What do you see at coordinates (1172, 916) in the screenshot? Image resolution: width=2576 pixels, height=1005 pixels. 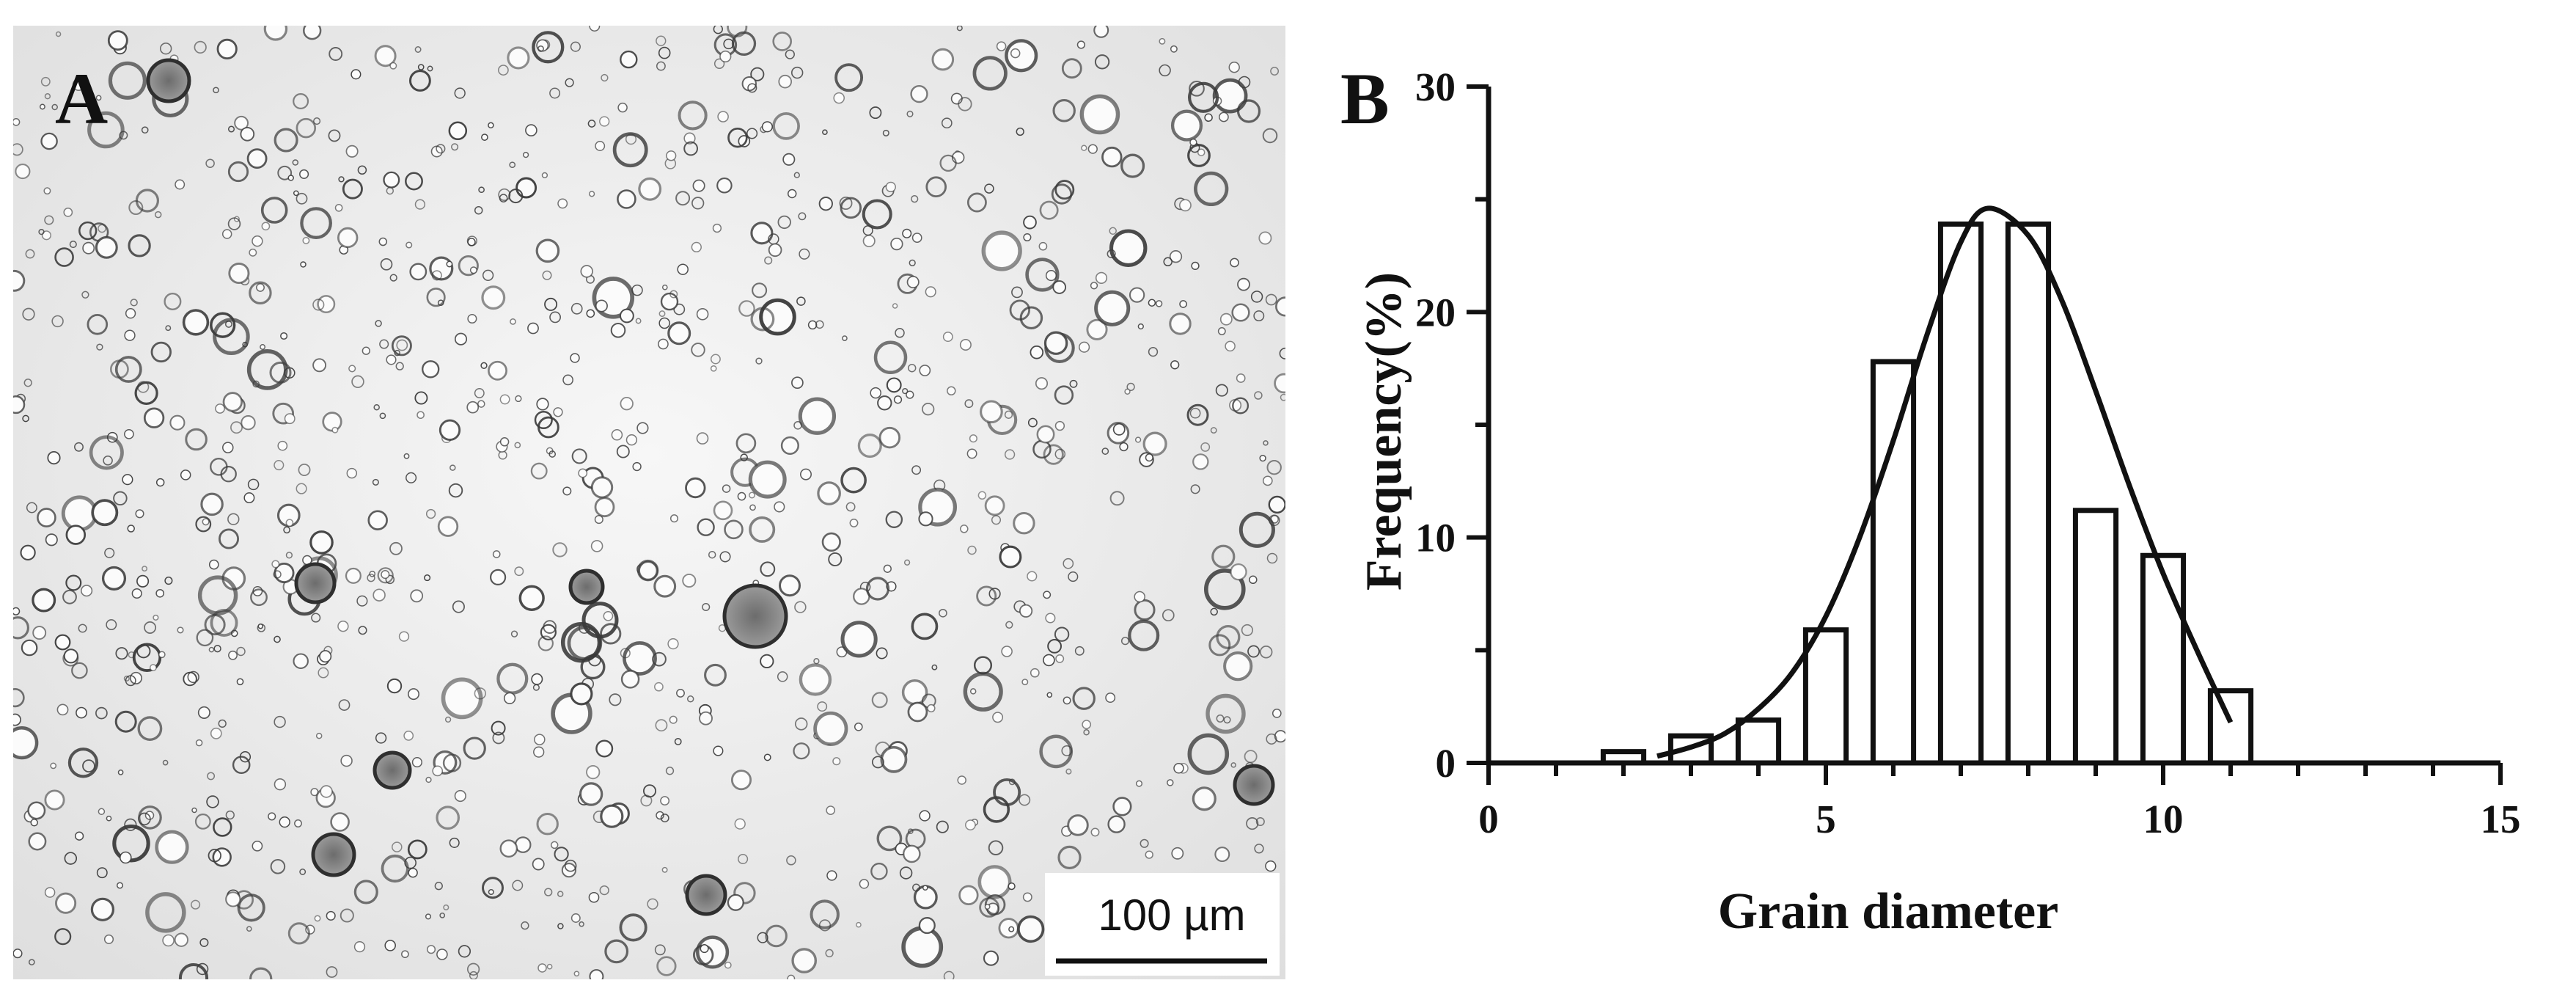 I see `scale-bar-label: 100 µm` at bounding box center [1172, 916].